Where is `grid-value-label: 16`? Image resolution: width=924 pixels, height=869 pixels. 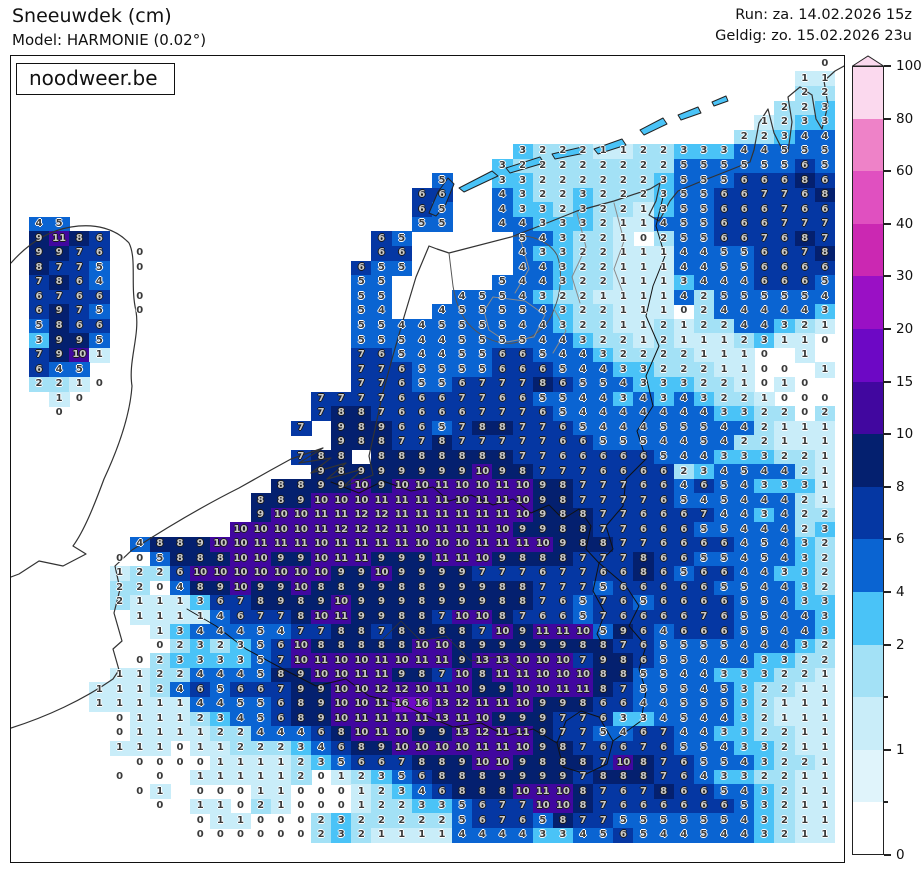 grid-value-label: 16 is located at coordinates (401, 704).